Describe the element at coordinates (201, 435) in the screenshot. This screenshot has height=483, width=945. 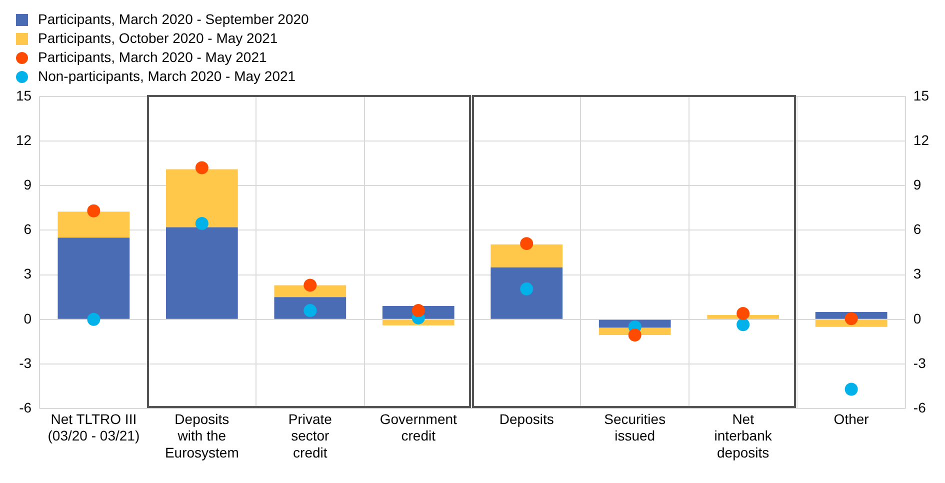
I see `x-tick-label: Deposits with the Eurosystem` at that location.